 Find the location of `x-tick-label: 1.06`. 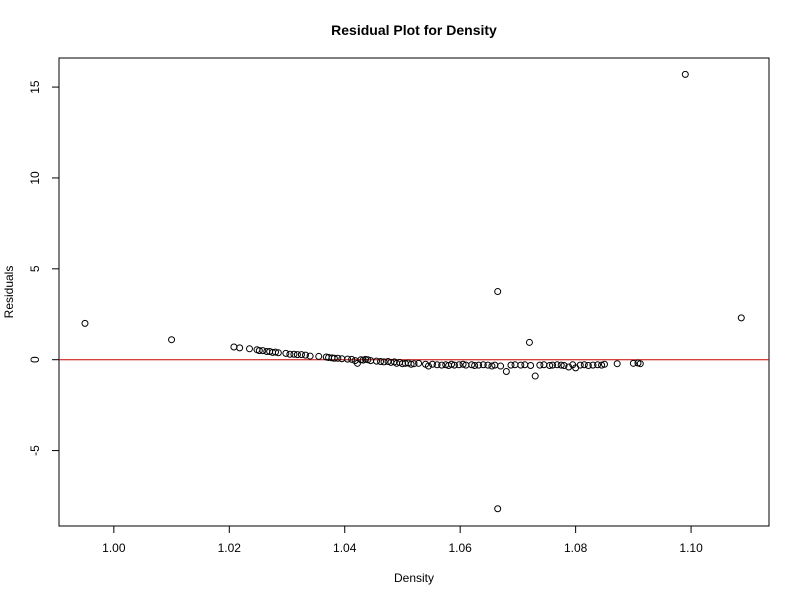

x-tick-label: 1.06 is located at coordinates (460, 548).